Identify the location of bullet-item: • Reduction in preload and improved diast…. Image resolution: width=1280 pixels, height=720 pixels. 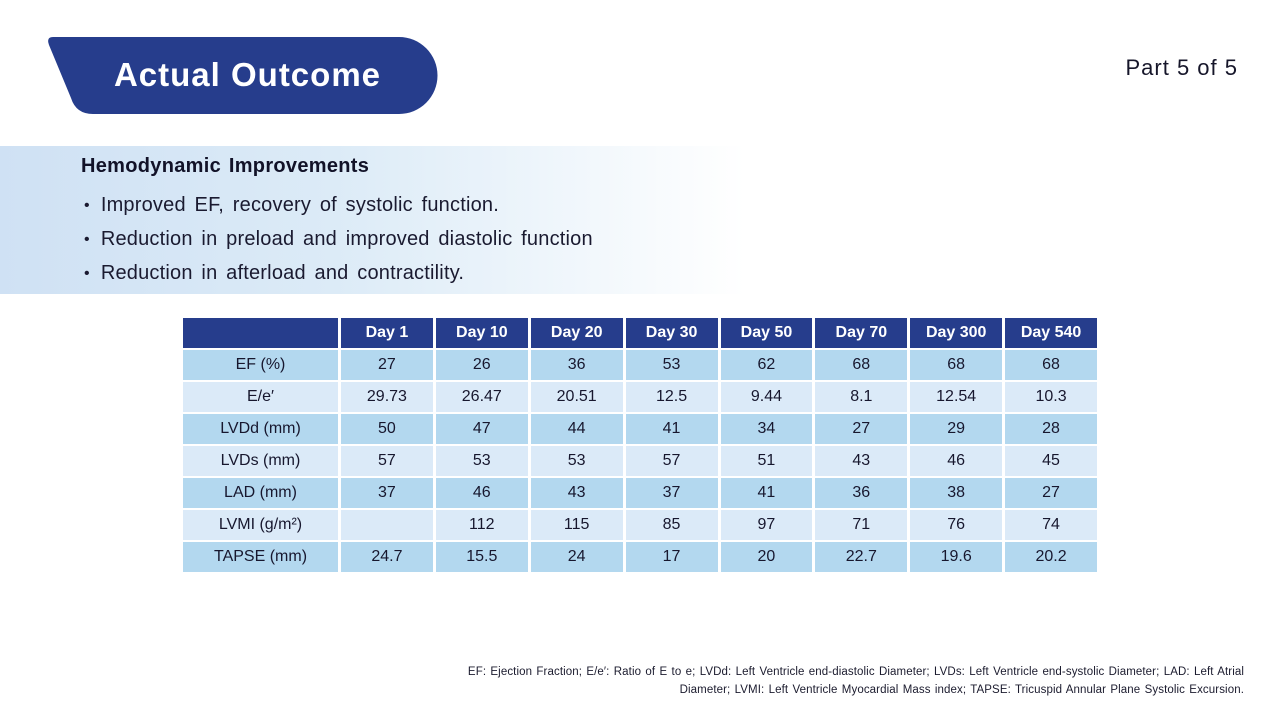
(338, 239).